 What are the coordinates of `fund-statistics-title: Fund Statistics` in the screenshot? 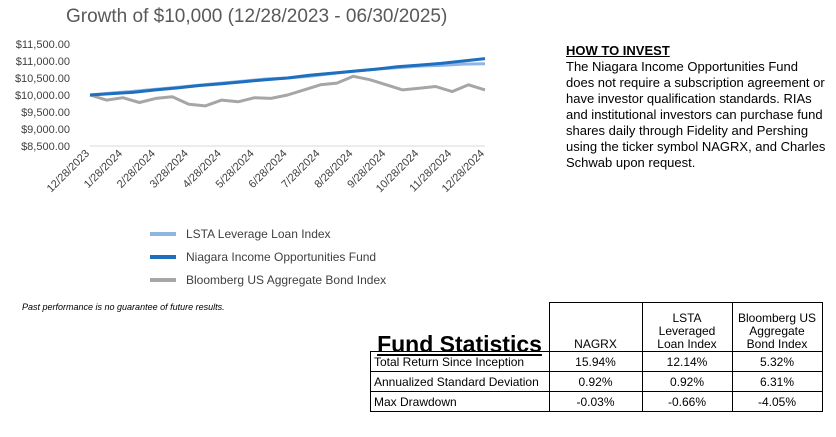 It's located at (460, 329).